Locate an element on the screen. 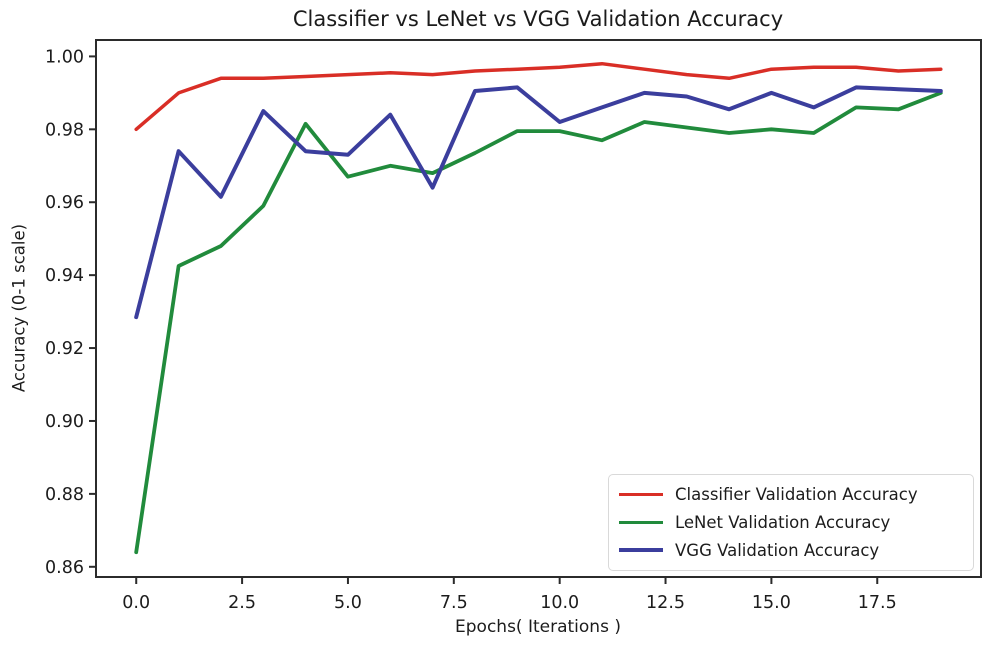 Image resolution: width=991 pixels, height=647 pixels. legend-item-lenet: LeNet Validation Accuracy is located at coordinates (791, 522).